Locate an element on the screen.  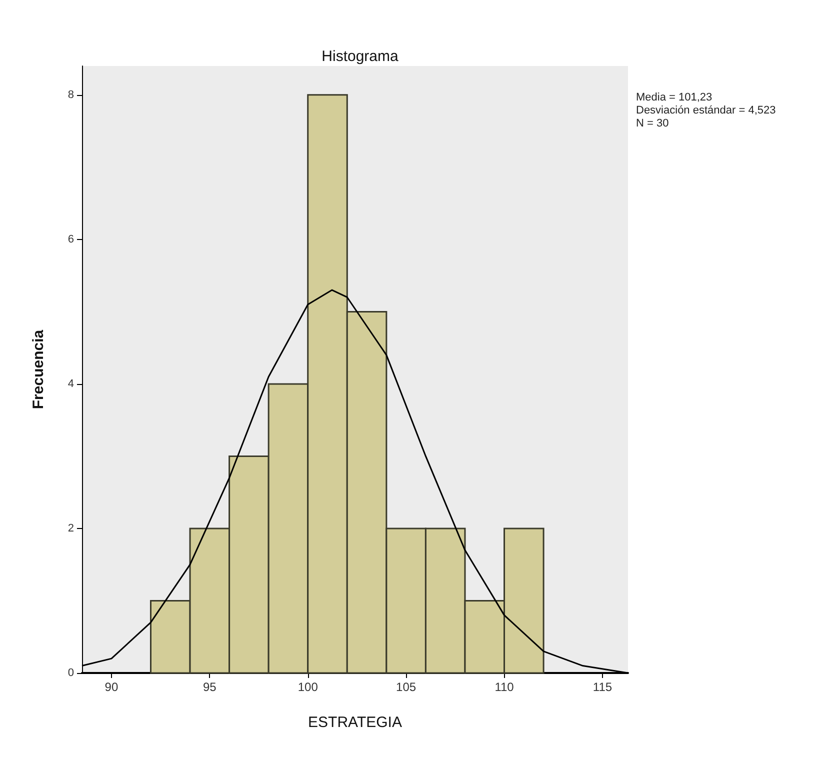
text: N = 30 is located at coordinates (652, 124).